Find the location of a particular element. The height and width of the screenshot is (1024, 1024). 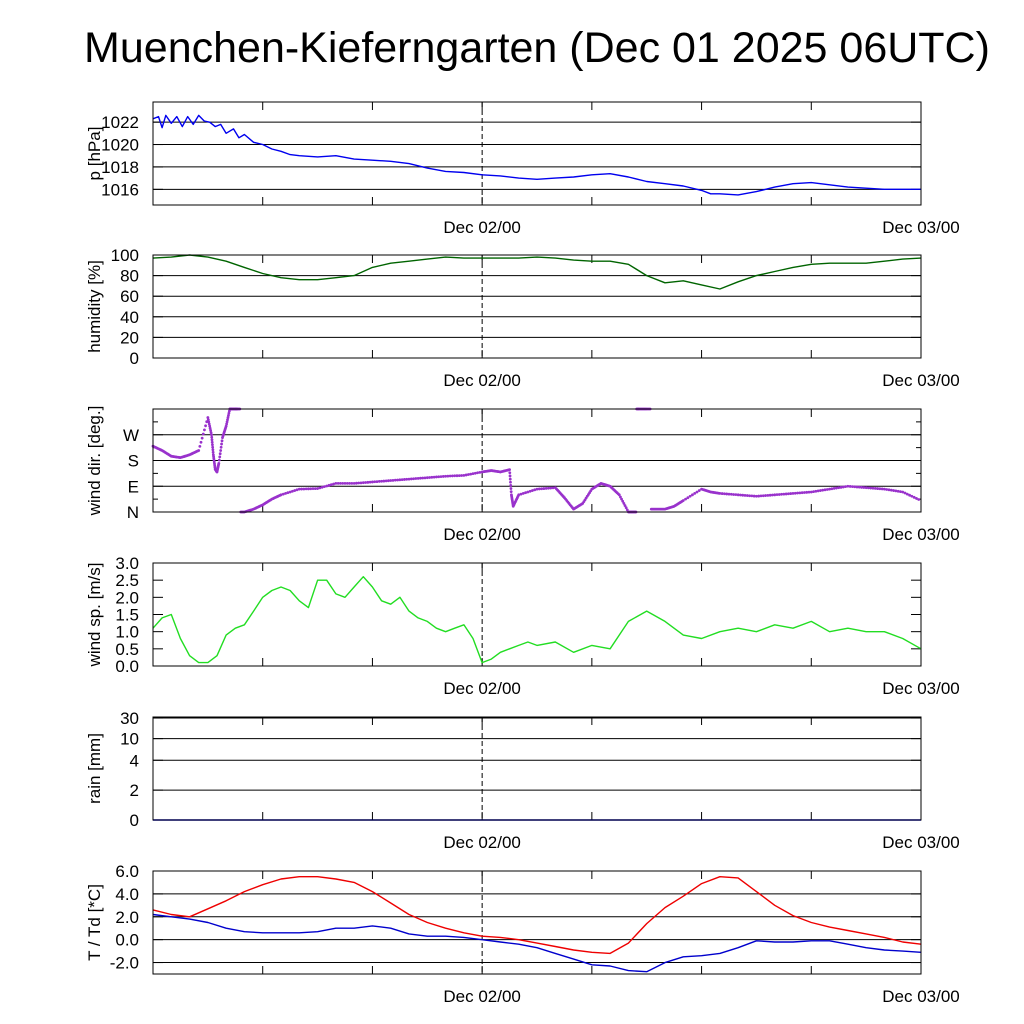

y-tick-label: 2.0 is located at coordinates (127, 597).